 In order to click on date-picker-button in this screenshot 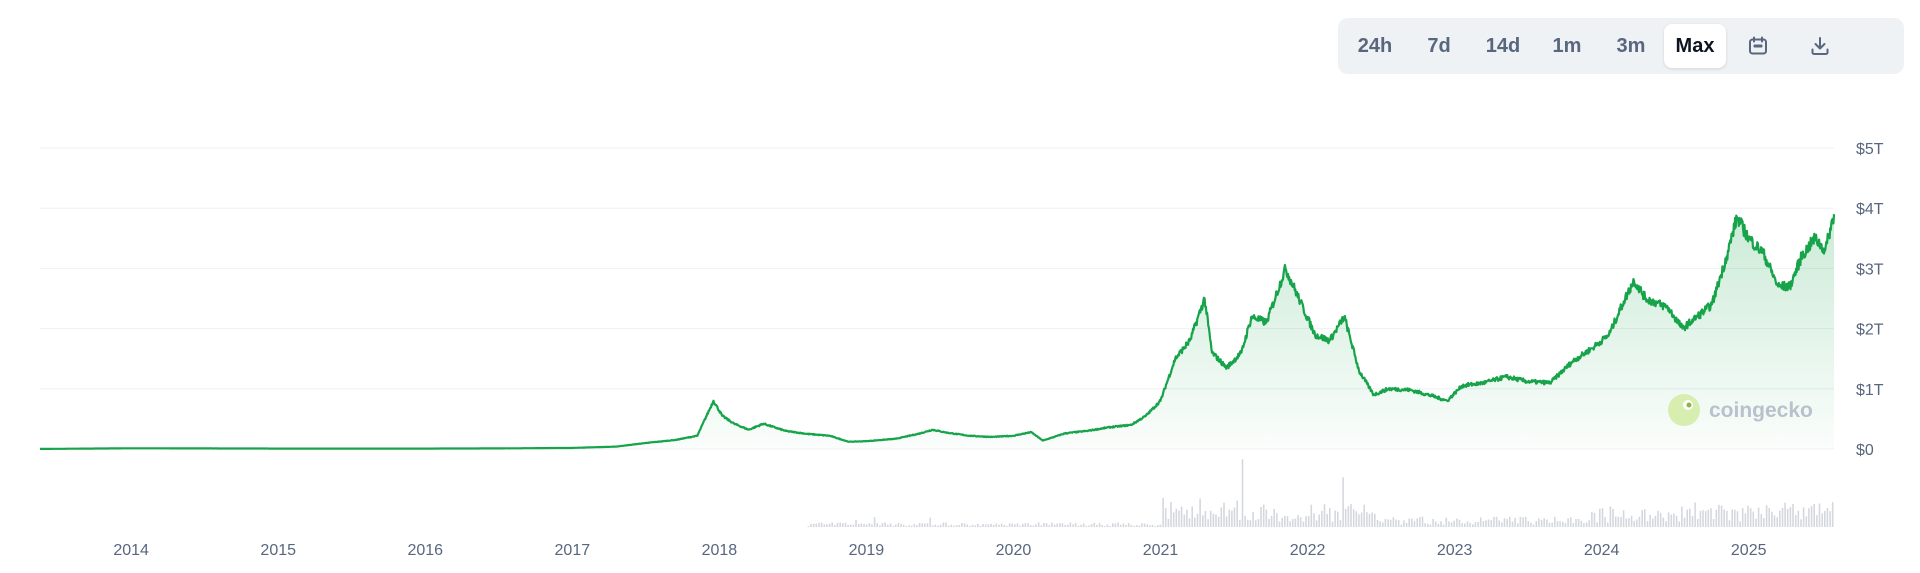, I will do `click(1758, 46)`.